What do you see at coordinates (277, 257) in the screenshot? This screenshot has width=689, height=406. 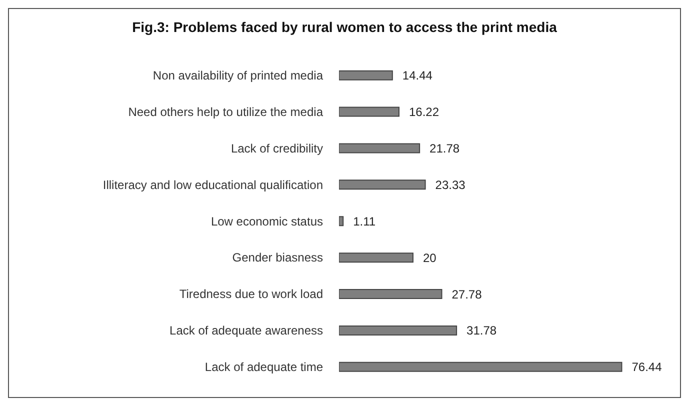 I see `y-tick-label: Gender biasness` at bounding box center [277, 257].